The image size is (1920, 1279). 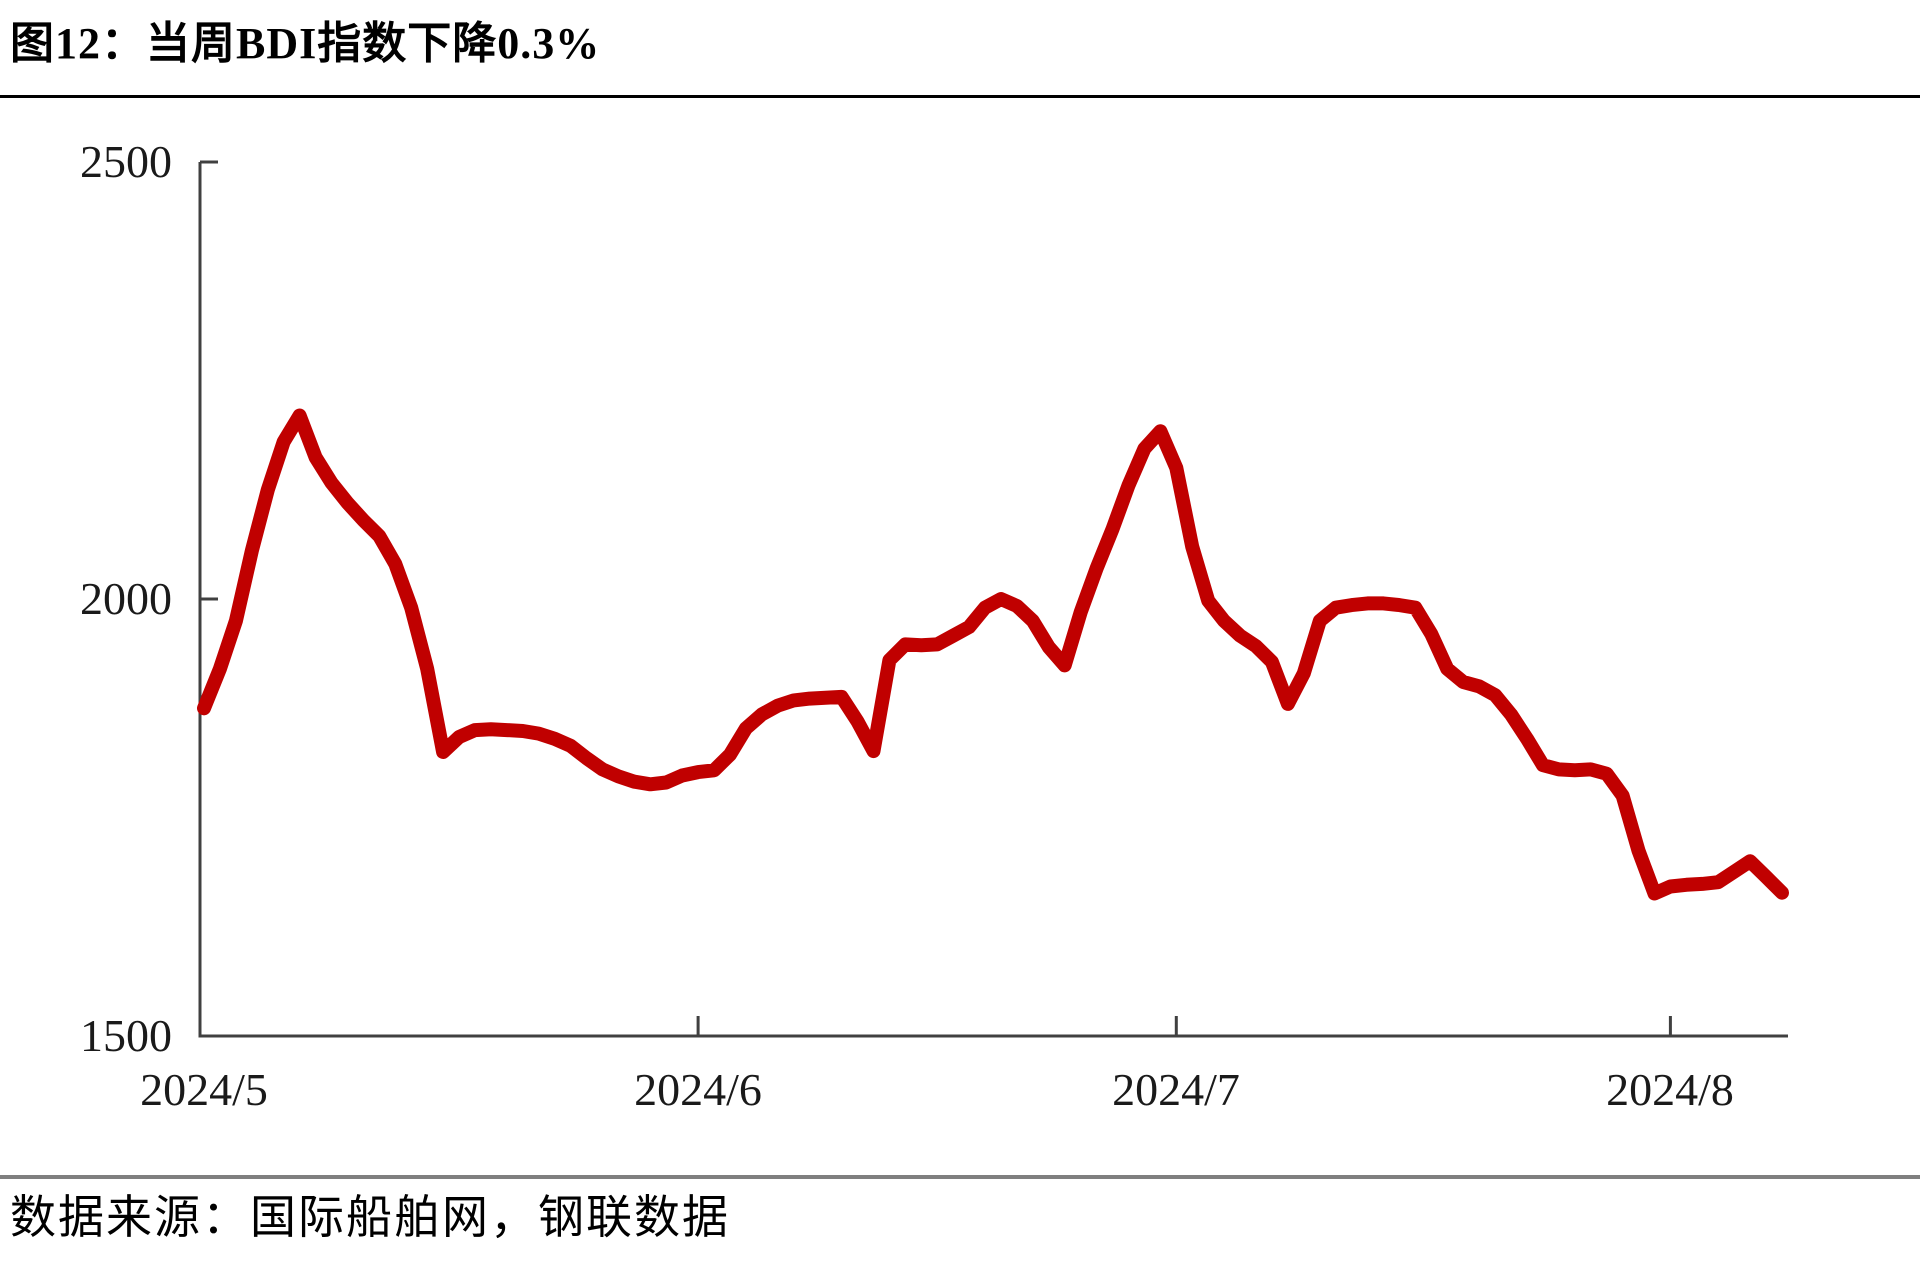 I want to click on footer-separator, so click(x=960, y=1177).